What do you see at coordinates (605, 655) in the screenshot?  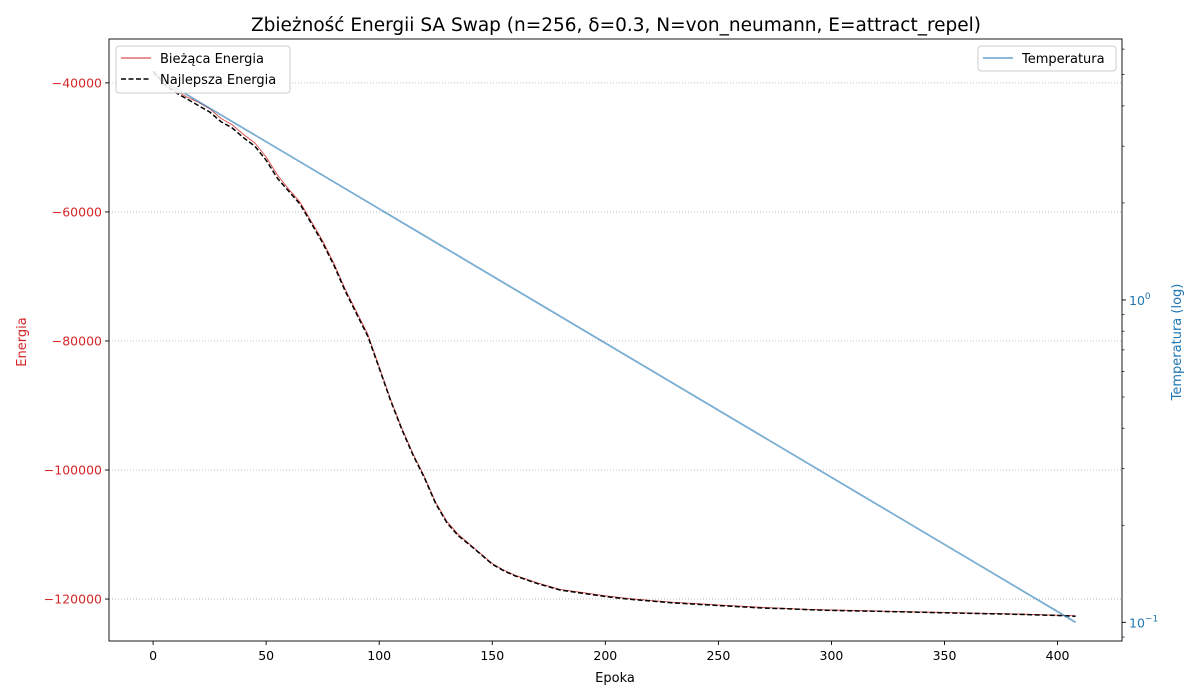 I see `x-tick-label: 200` at bounding box center [605, 655].